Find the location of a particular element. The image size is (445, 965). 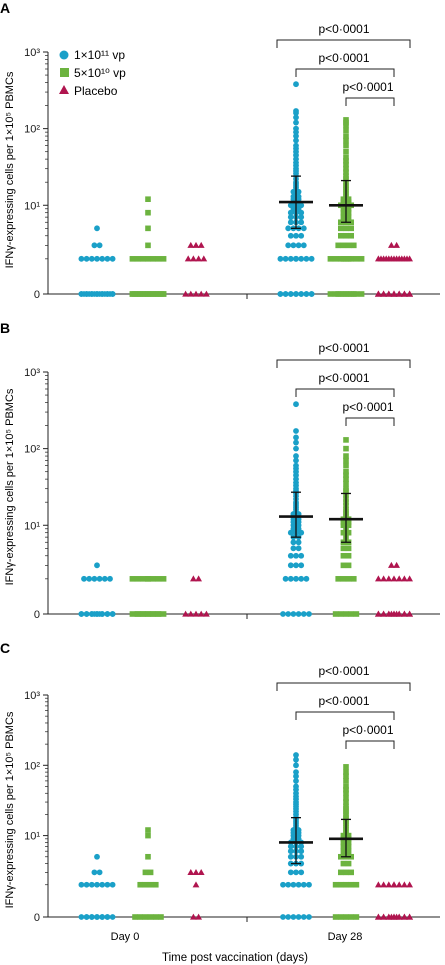

x-axis-title: Time post vaccination (days) is located at coordinates (235, 958).